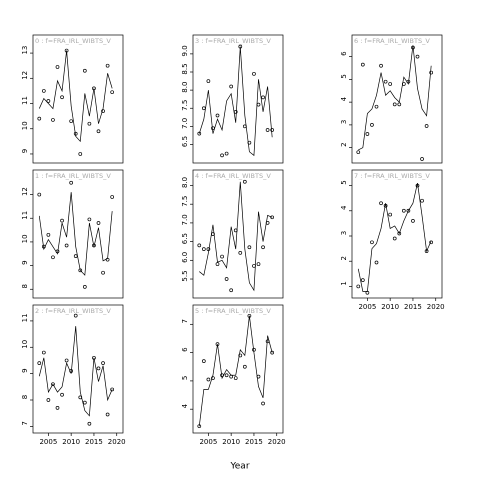  Describe the element at coordinates (185, 219) in the screenshot. I see `y-tick-label: 7.0` at that location.